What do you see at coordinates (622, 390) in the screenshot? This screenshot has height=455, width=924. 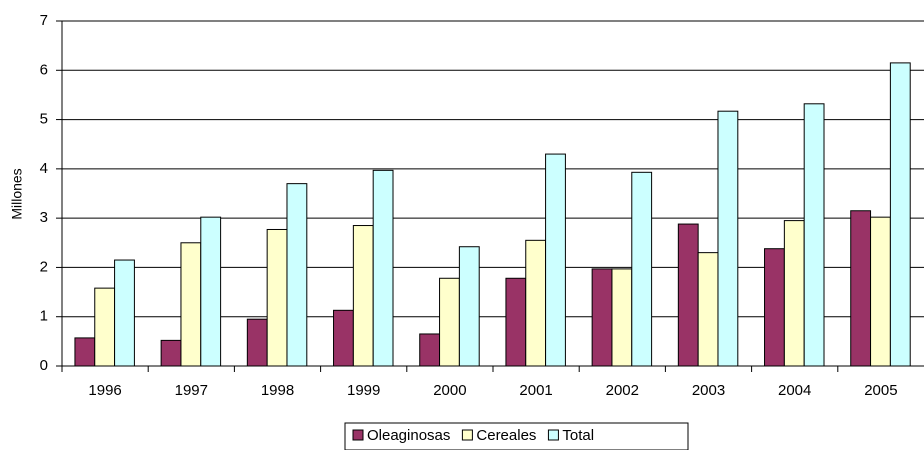 I see `x-tick-label: 2002` at bounding box center [622, 390].